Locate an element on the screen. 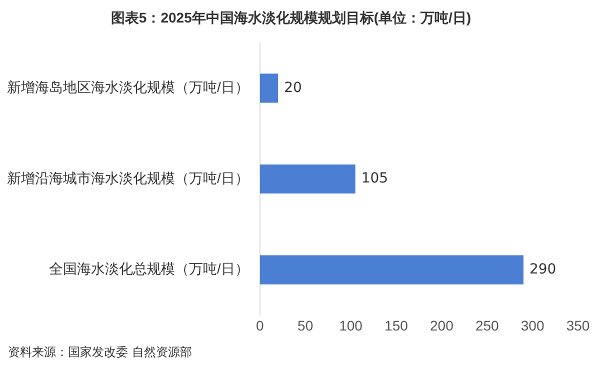 This screenshot has height=374, width=598. data-label: 20 is located at coordinates (293, 88).